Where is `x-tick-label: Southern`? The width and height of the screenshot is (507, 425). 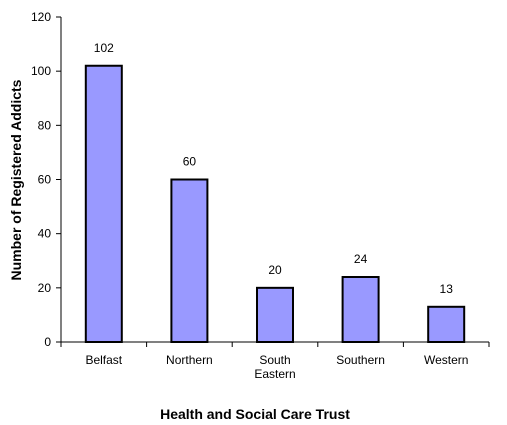 x-tick-label: Southern is located at coordinates (360, 360).